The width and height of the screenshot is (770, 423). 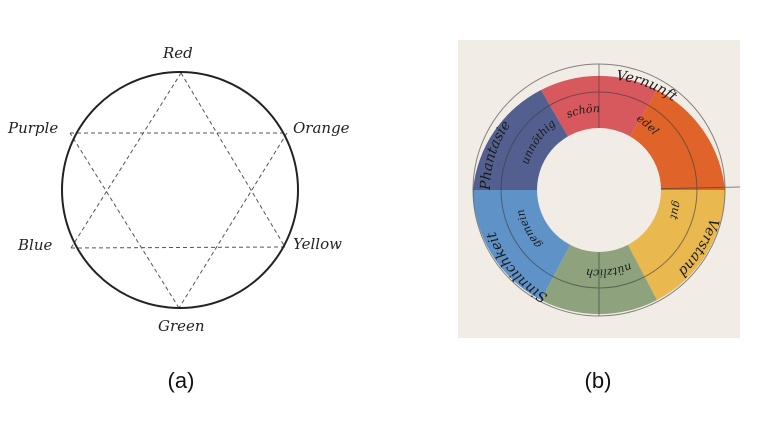 I want to click on label-yellow: Yellow, so click(x=317, y=244).